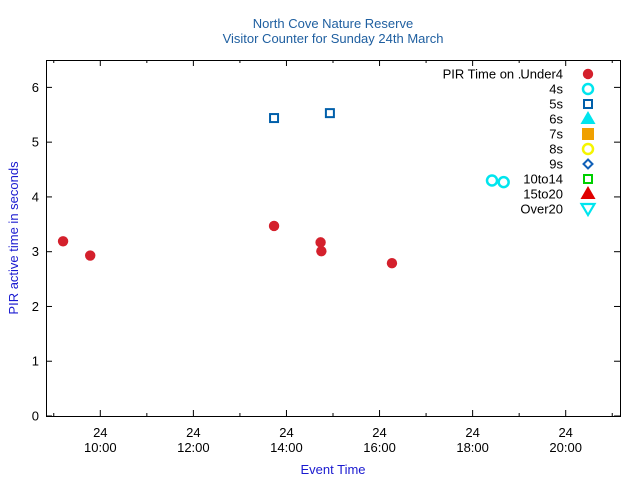 The image size is (640, 480). I want to click on x-tick-time-label: 12:00, so click(193, 447).